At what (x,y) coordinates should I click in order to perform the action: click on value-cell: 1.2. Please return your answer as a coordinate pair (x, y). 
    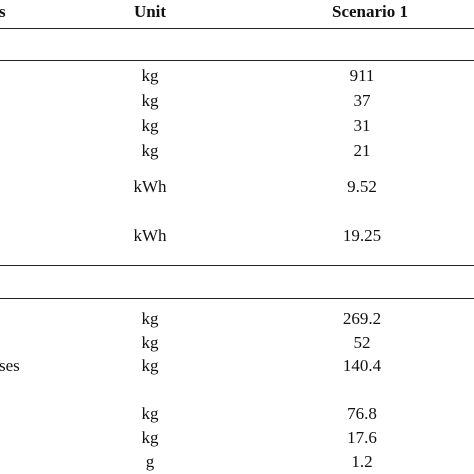
    Looking at the image, I should click on (362, 461).